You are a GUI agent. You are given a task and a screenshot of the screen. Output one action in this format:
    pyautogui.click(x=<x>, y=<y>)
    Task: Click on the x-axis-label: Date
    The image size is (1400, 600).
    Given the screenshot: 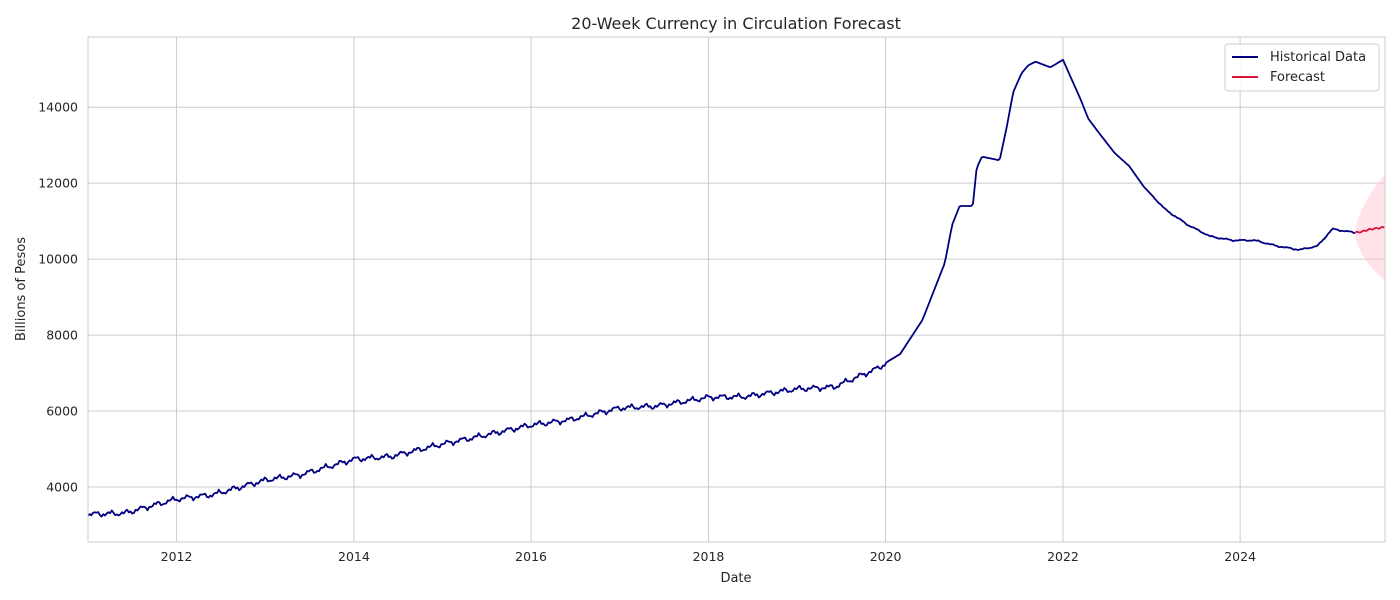 What is the action you would take?
    pyautogui.click(x=735, y=578)
    